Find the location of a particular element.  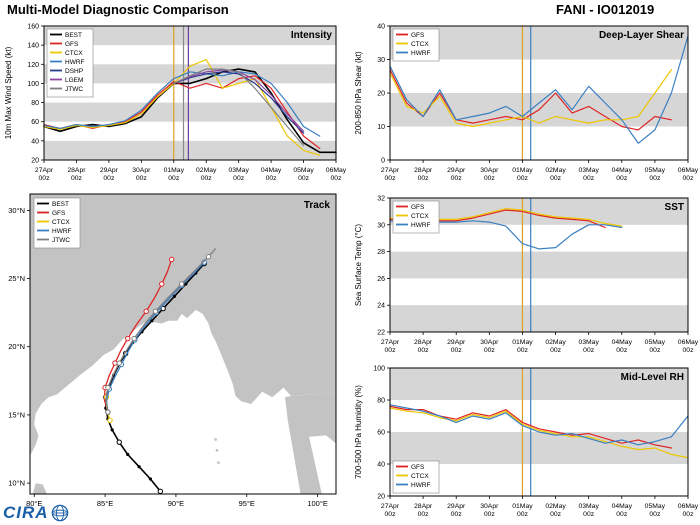

svg-text: JTWC is located at coordinates (74, 89).